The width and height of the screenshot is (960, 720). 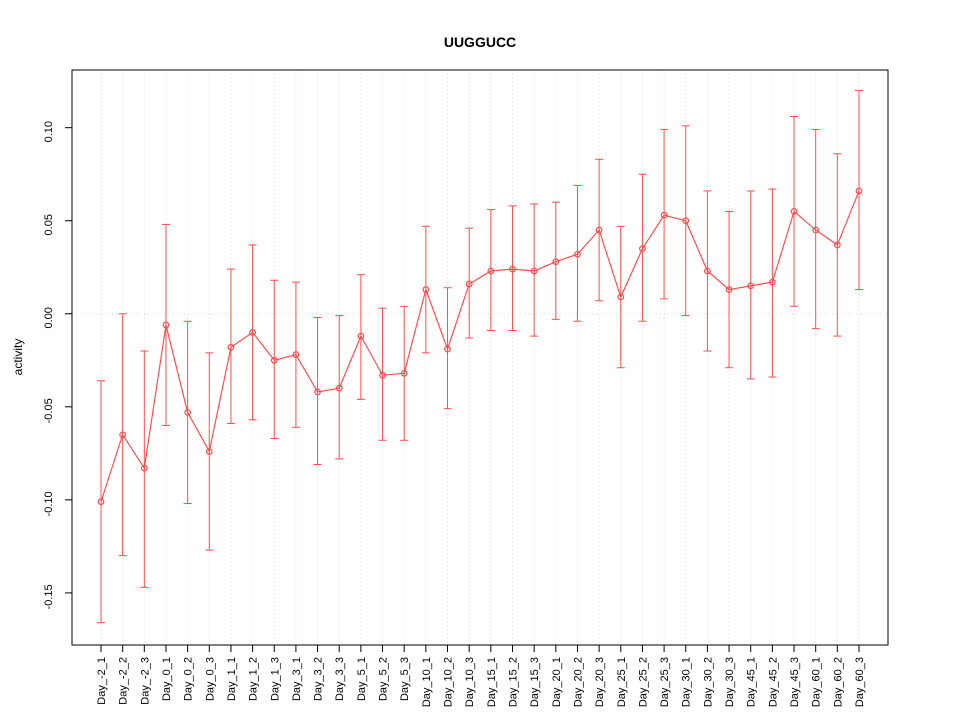 What do you see at coordinates (49, 224) in the screenshot?
I see `y-tick-label: 0.05` at bounding box center [49, 224].